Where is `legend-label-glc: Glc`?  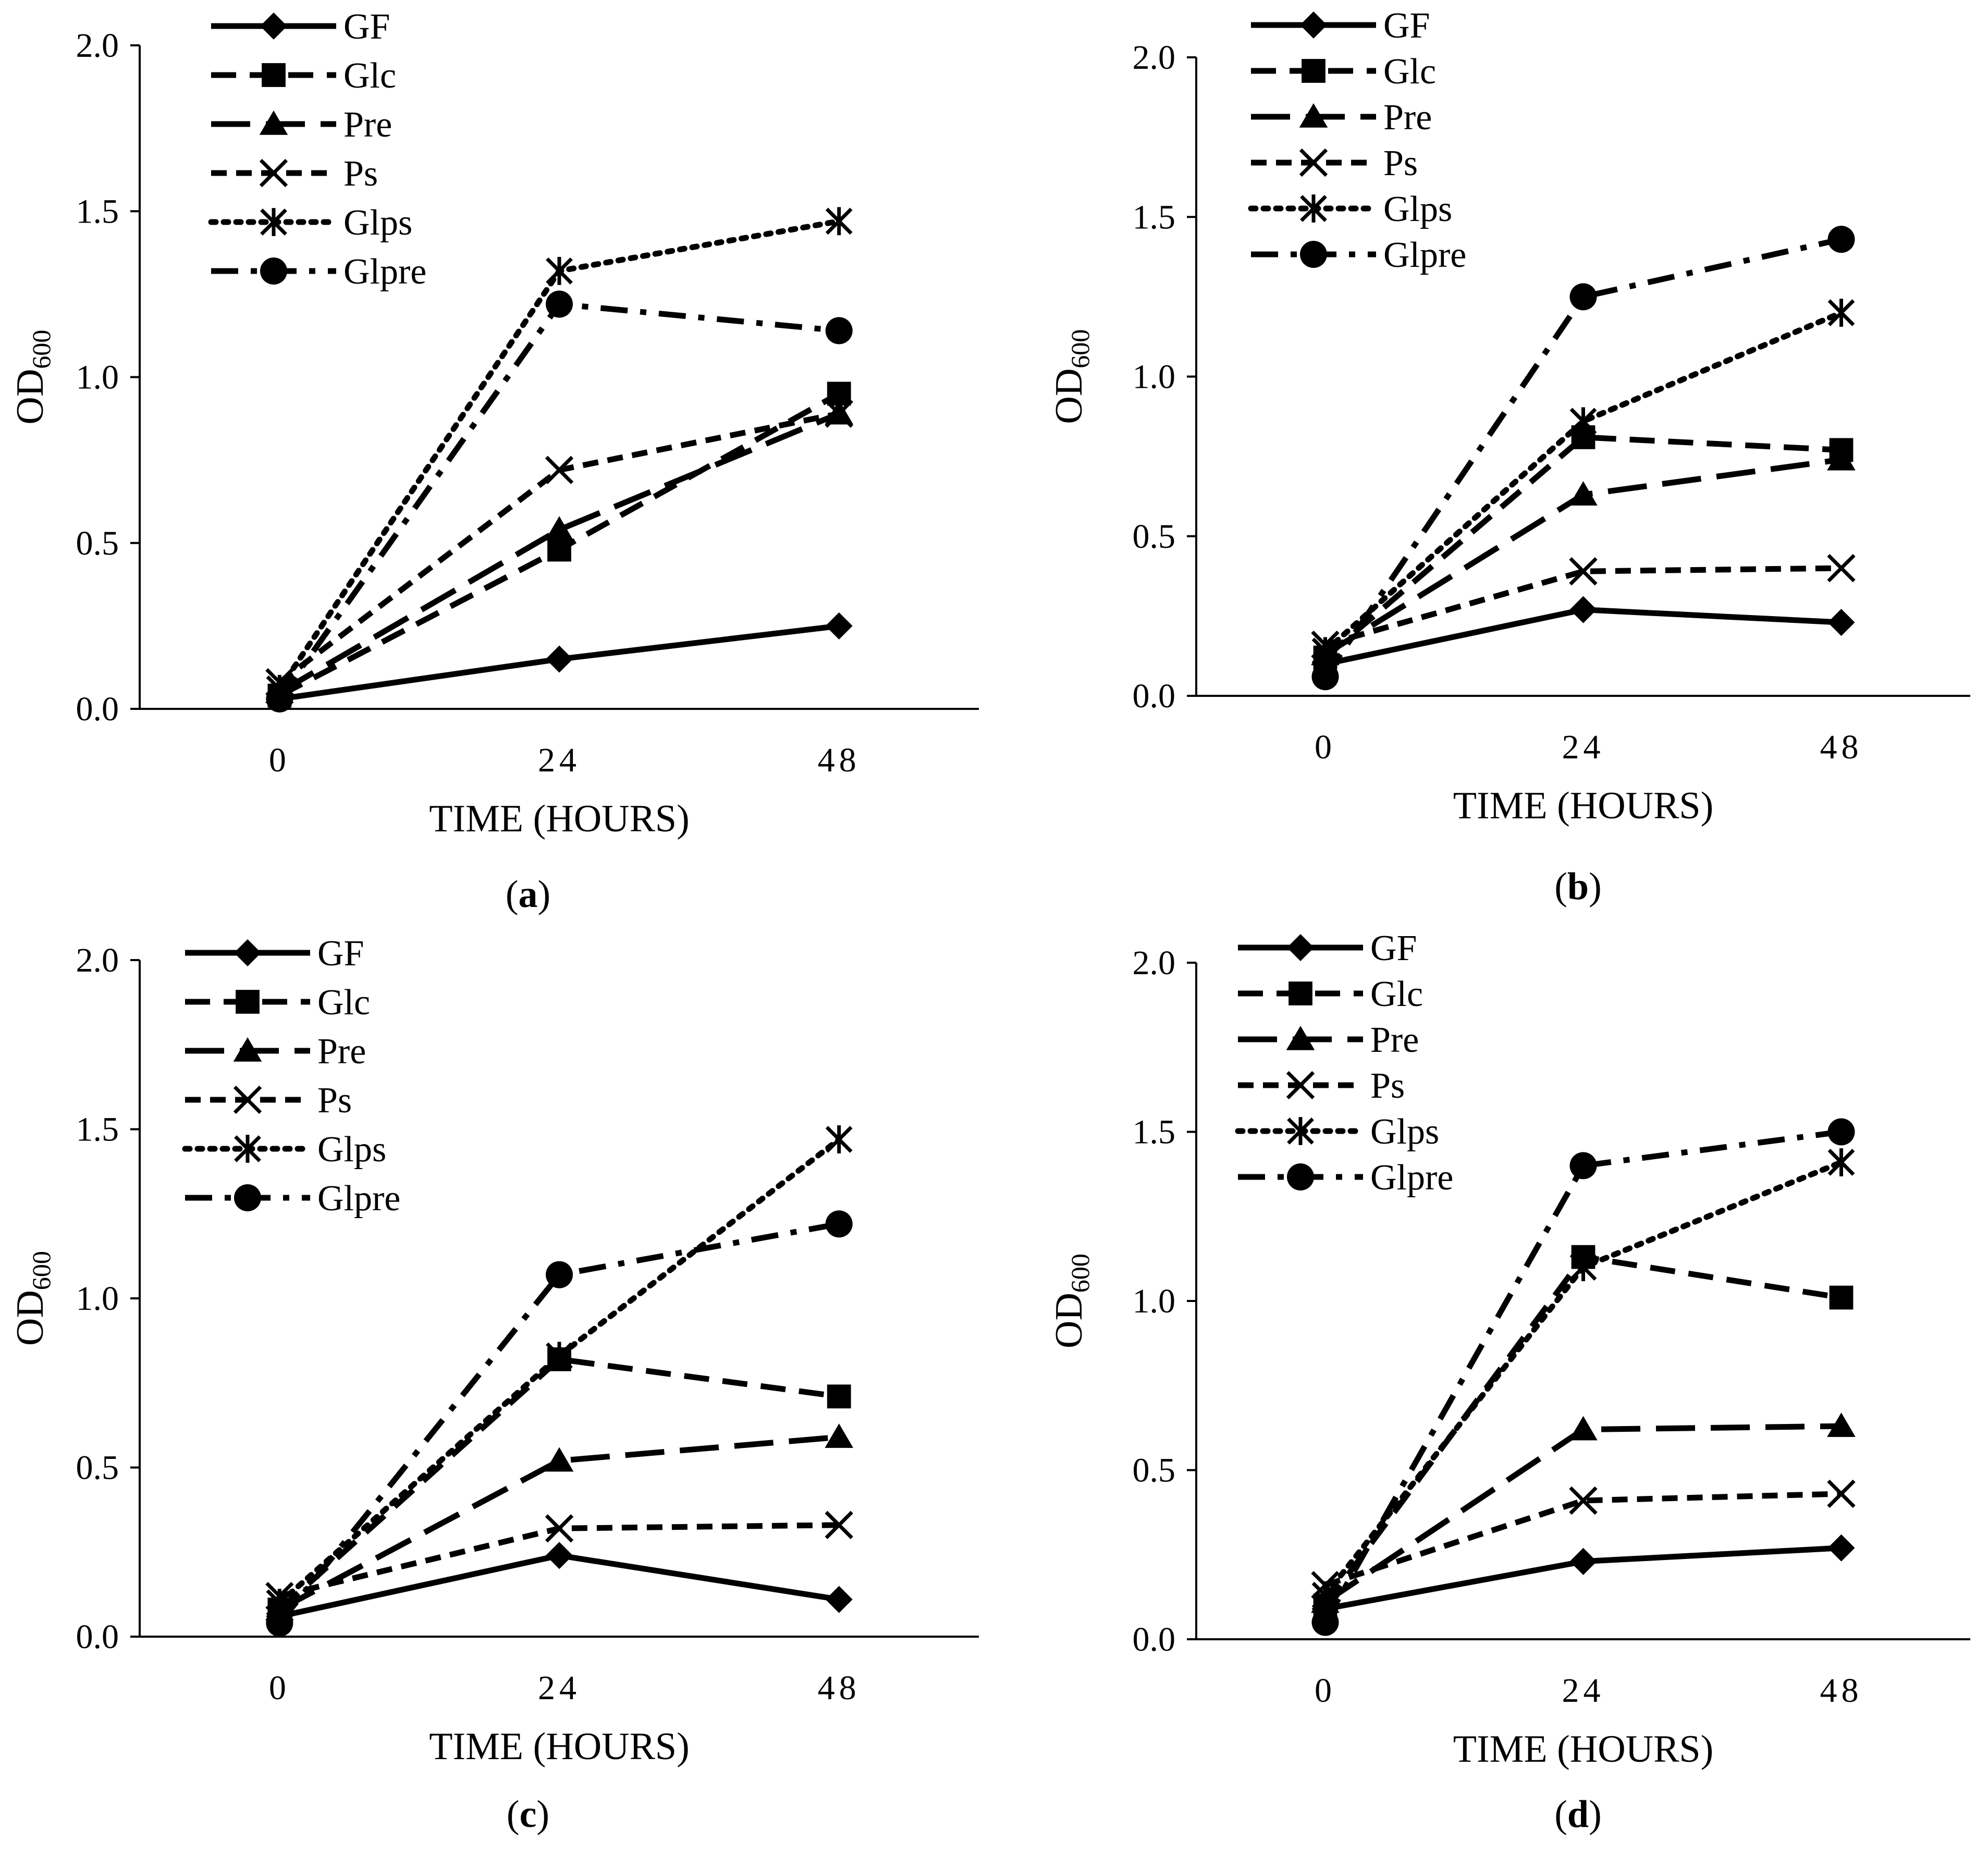
legend-label-glc: Glc is located at coordinates (1397, 994).